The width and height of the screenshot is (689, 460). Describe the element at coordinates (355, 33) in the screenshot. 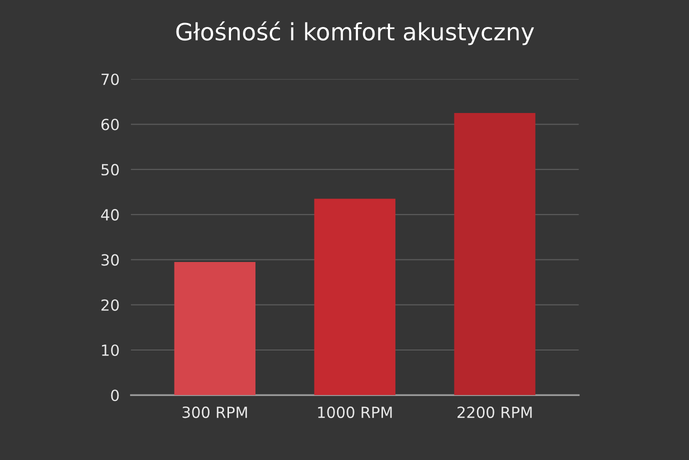

I see `chart-title: Głośność i komfort akustyczny` at that location.